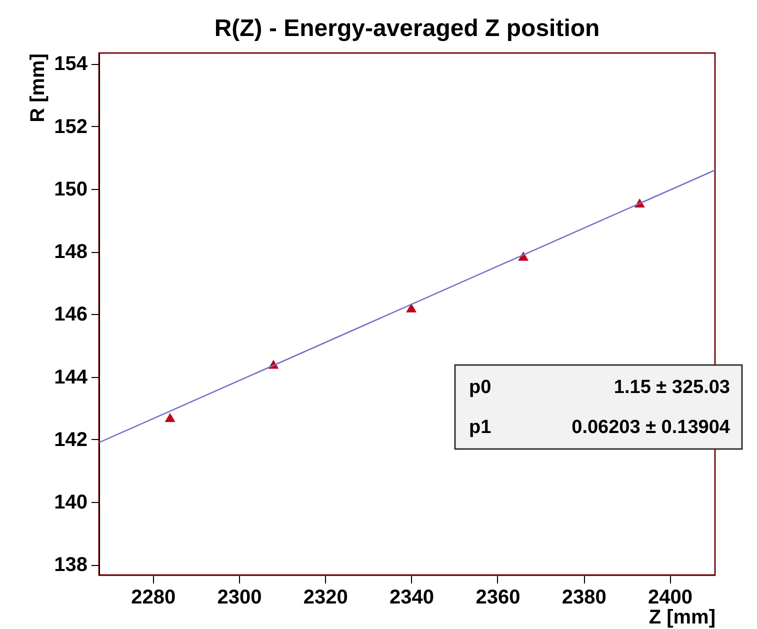 This screenshot has width=757, height=629. I want to click on x-tick-label: 2300, so click(239, 597).